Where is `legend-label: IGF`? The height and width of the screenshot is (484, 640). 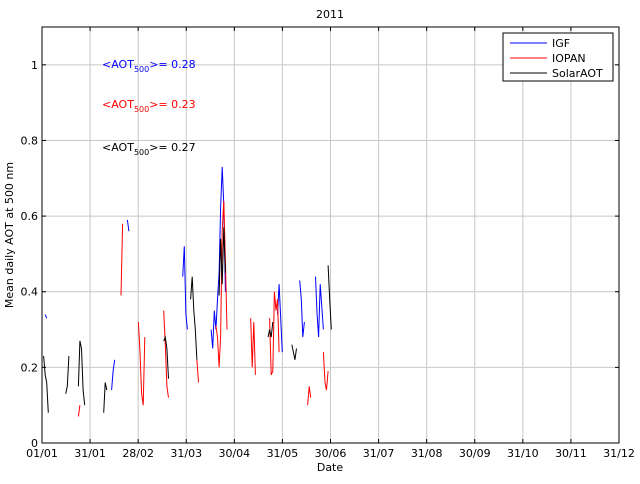
legend-label: IGF is located at coordinates (561, 43).